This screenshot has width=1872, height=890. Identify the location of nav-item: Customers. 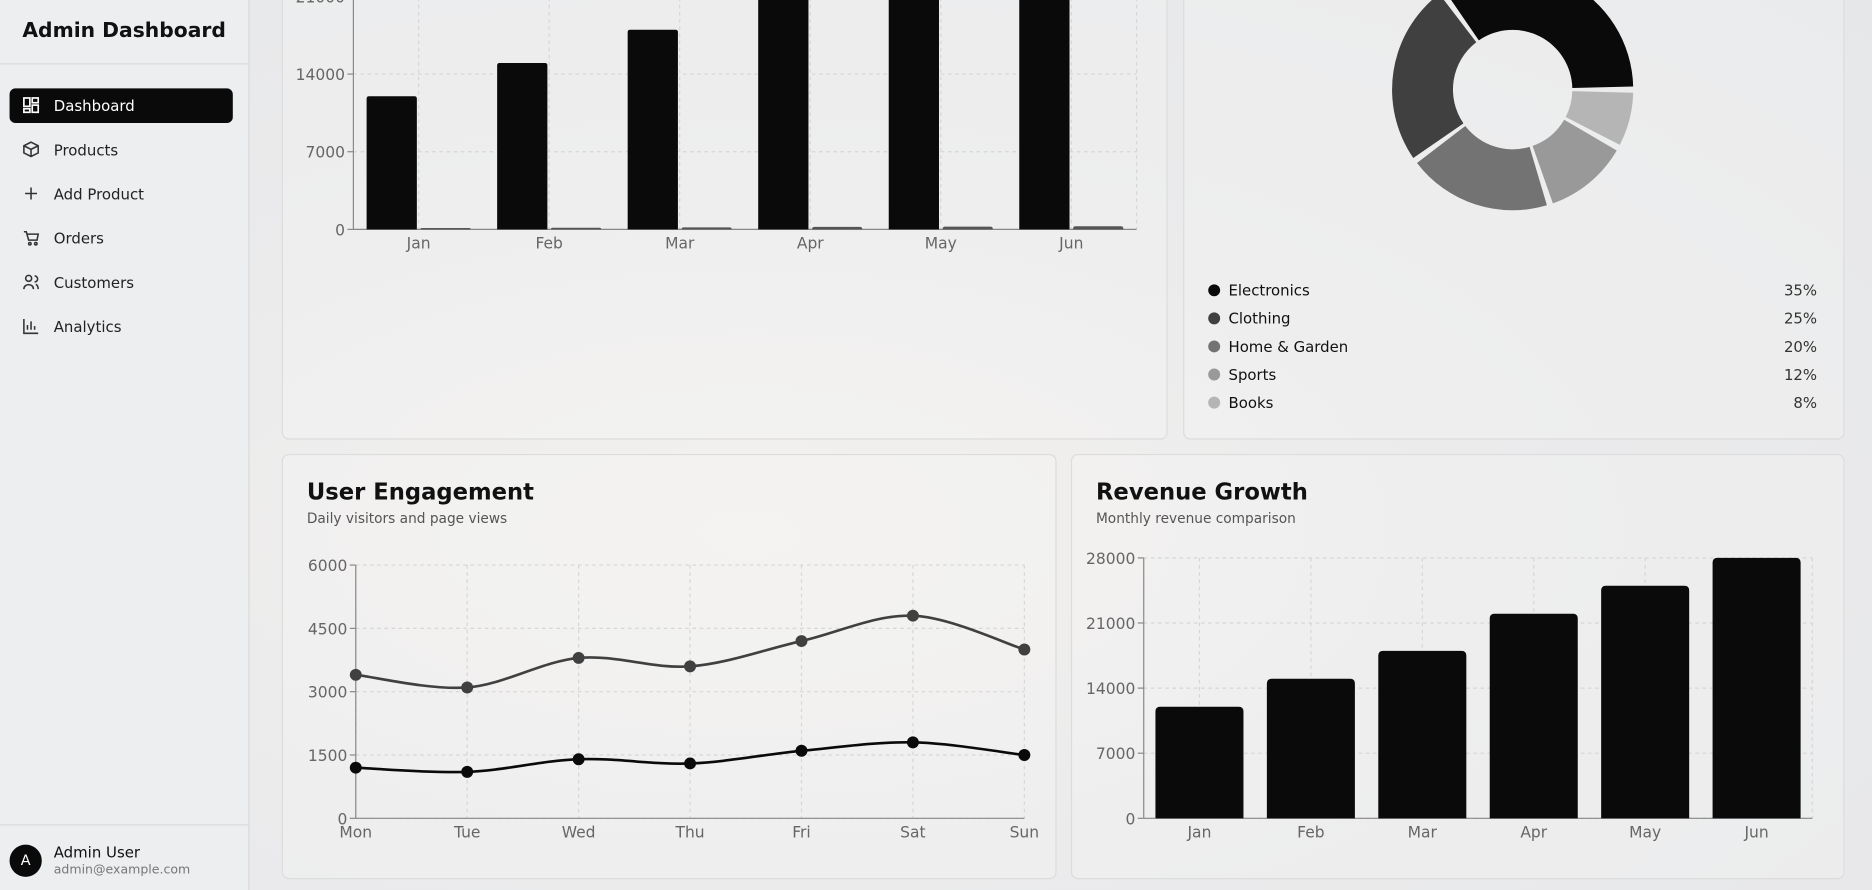
(121, 282).